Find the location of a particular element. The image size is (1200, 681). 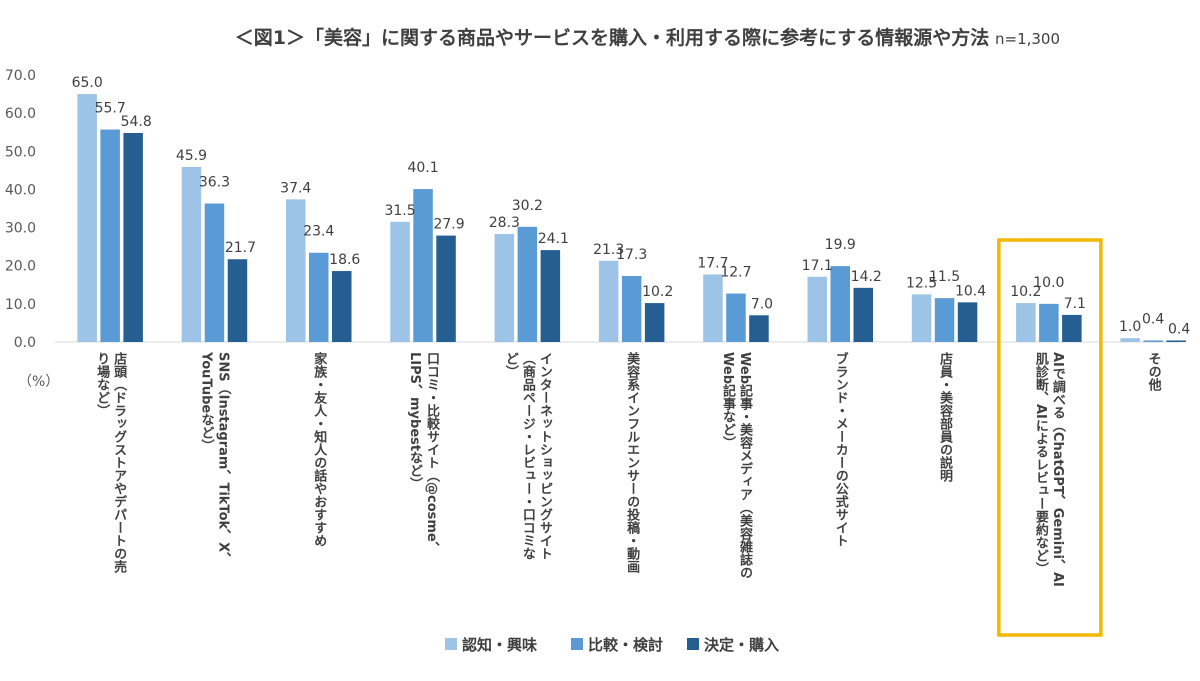

y-tick-label: 60.0 is located at coordinates (20, 114).